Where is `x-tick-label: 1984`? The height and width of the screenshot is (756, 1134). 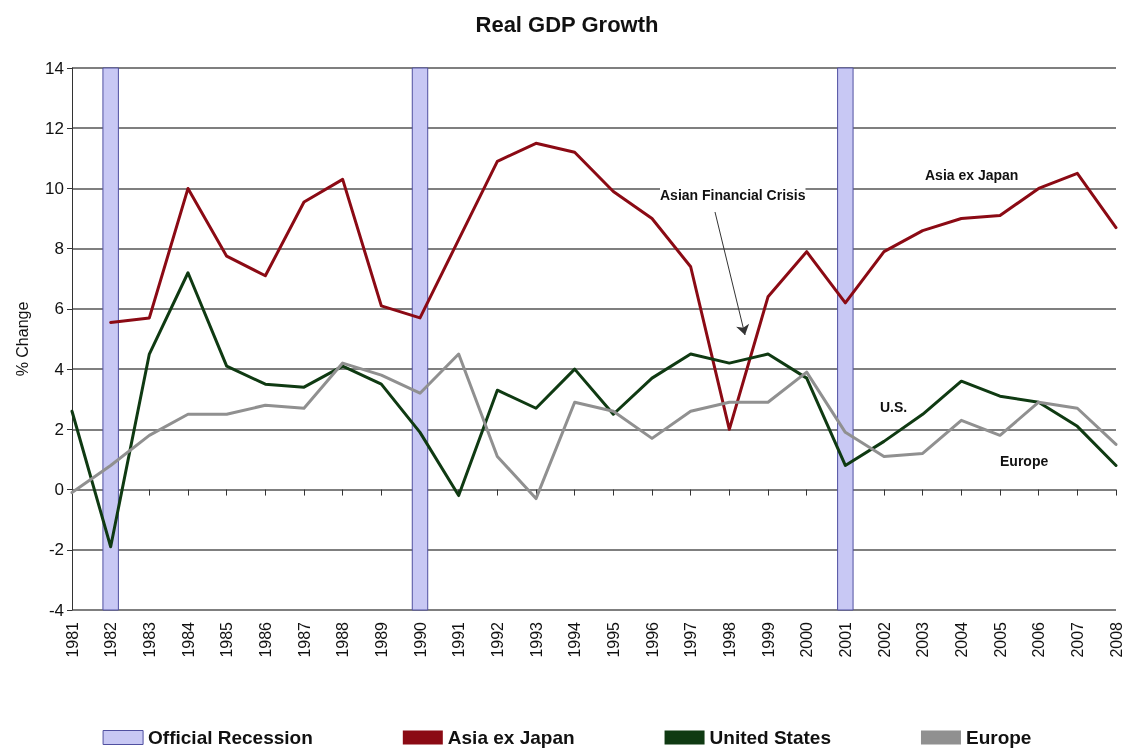 x-tick-label: 1984 is located at coordinates (188, 639).